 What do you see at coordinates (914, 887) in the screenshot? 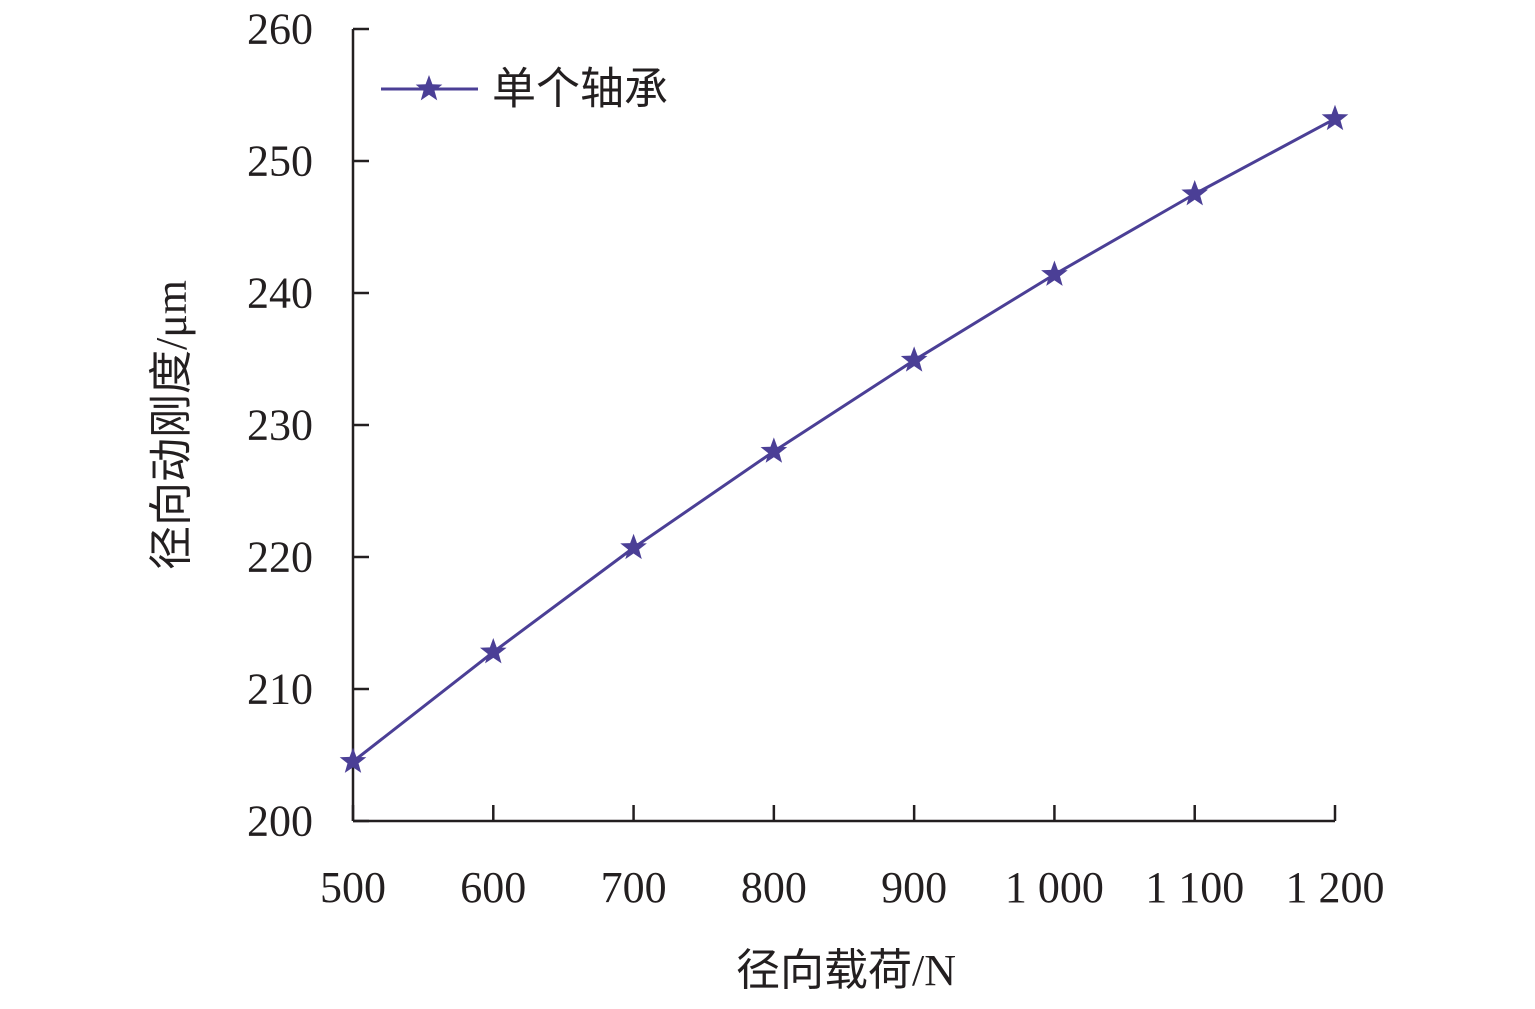
I see `x-tick-label: 900` at bounding box center [914, 887].